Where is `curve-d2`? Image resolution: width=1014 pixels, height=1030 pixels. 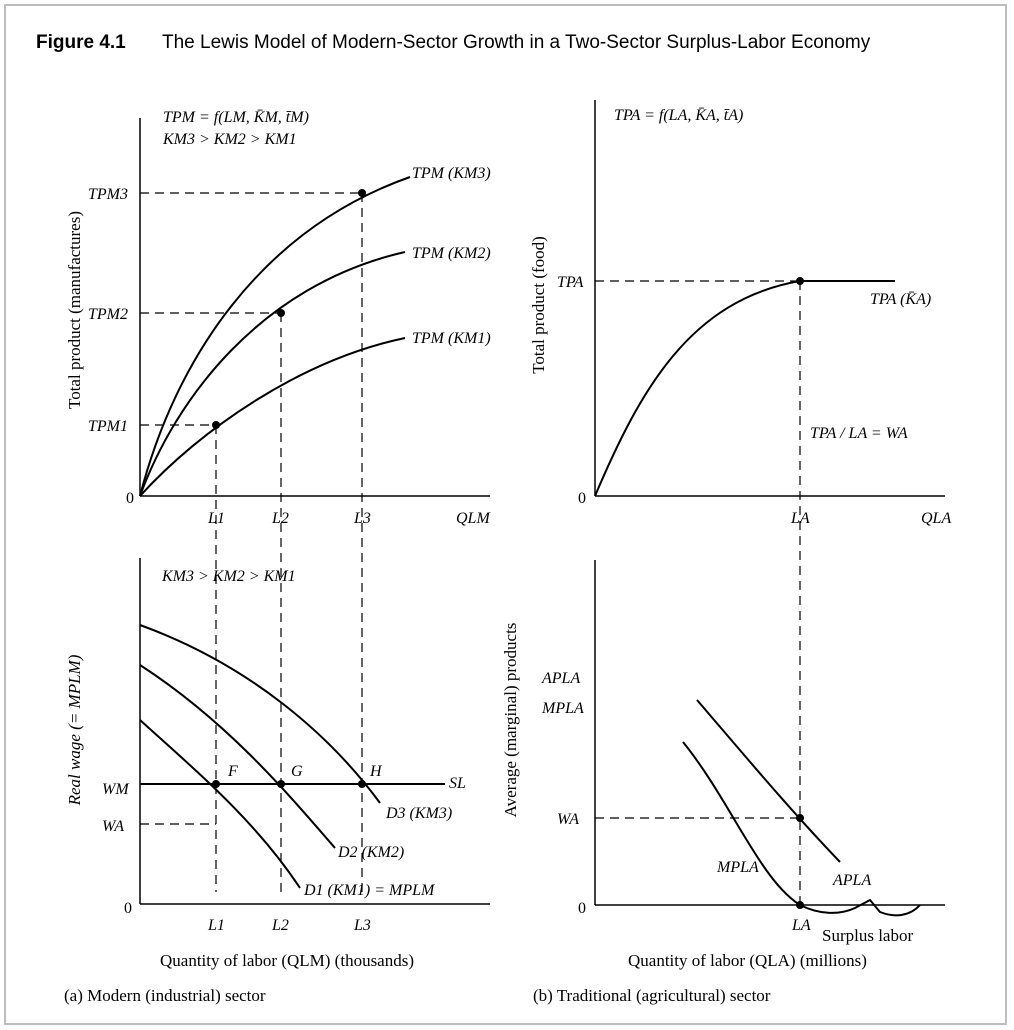
curve-d2 is located at coordinates (237, 756).